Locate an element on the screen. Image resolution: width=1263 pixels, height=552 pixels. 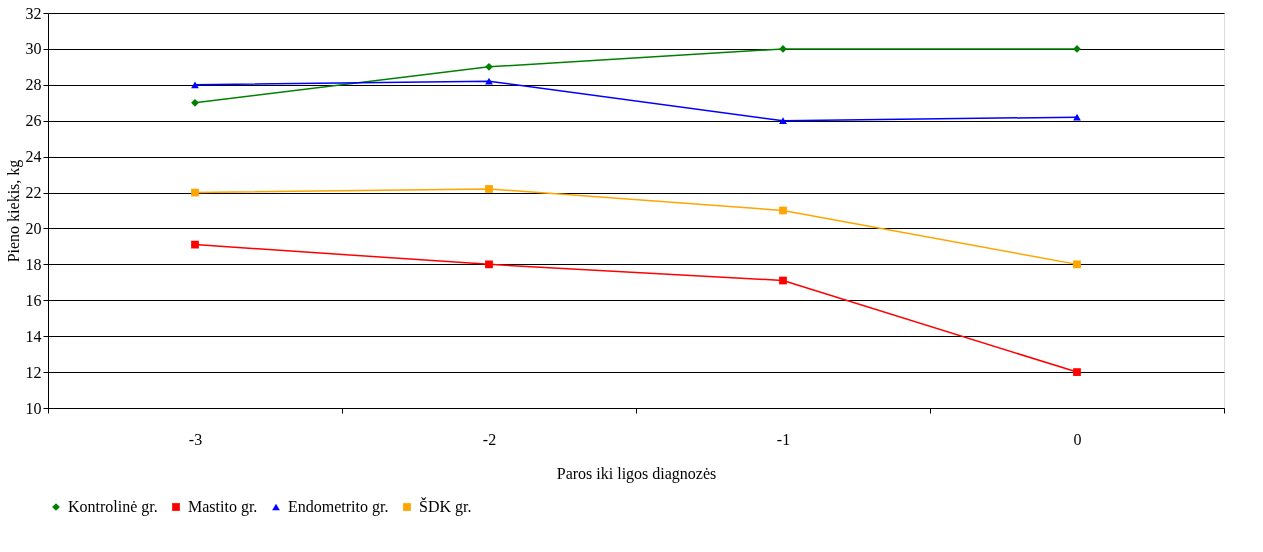
y-tick-label: 14 is located at coordinates (33, 336).